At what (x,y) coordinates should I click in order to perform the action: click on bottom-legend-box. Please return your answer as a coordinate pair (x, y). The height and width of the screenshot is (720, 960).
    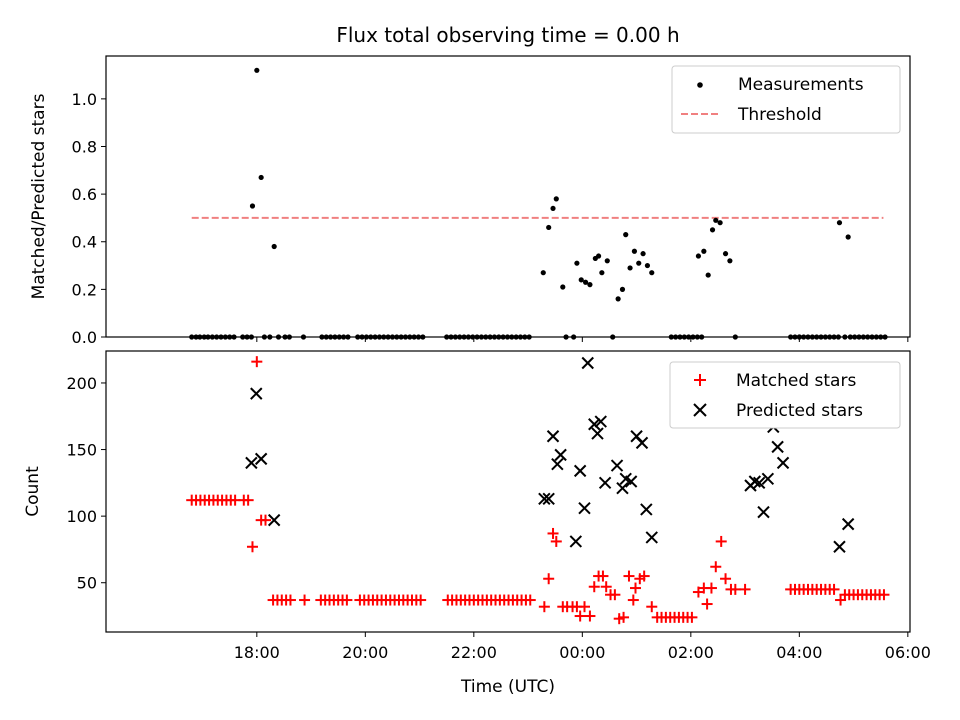
    Looking at the image, I should click on (785, 395).